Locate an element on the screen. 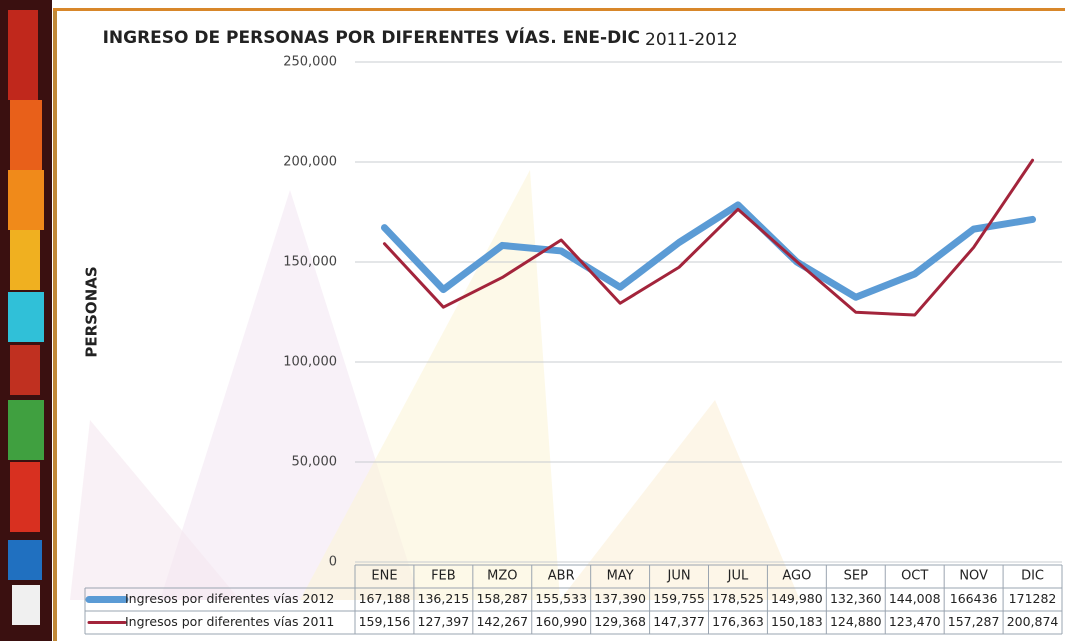 This screenshot has width=1065, height=641. data-label: 160,990 is located at coordinates (561, 621).